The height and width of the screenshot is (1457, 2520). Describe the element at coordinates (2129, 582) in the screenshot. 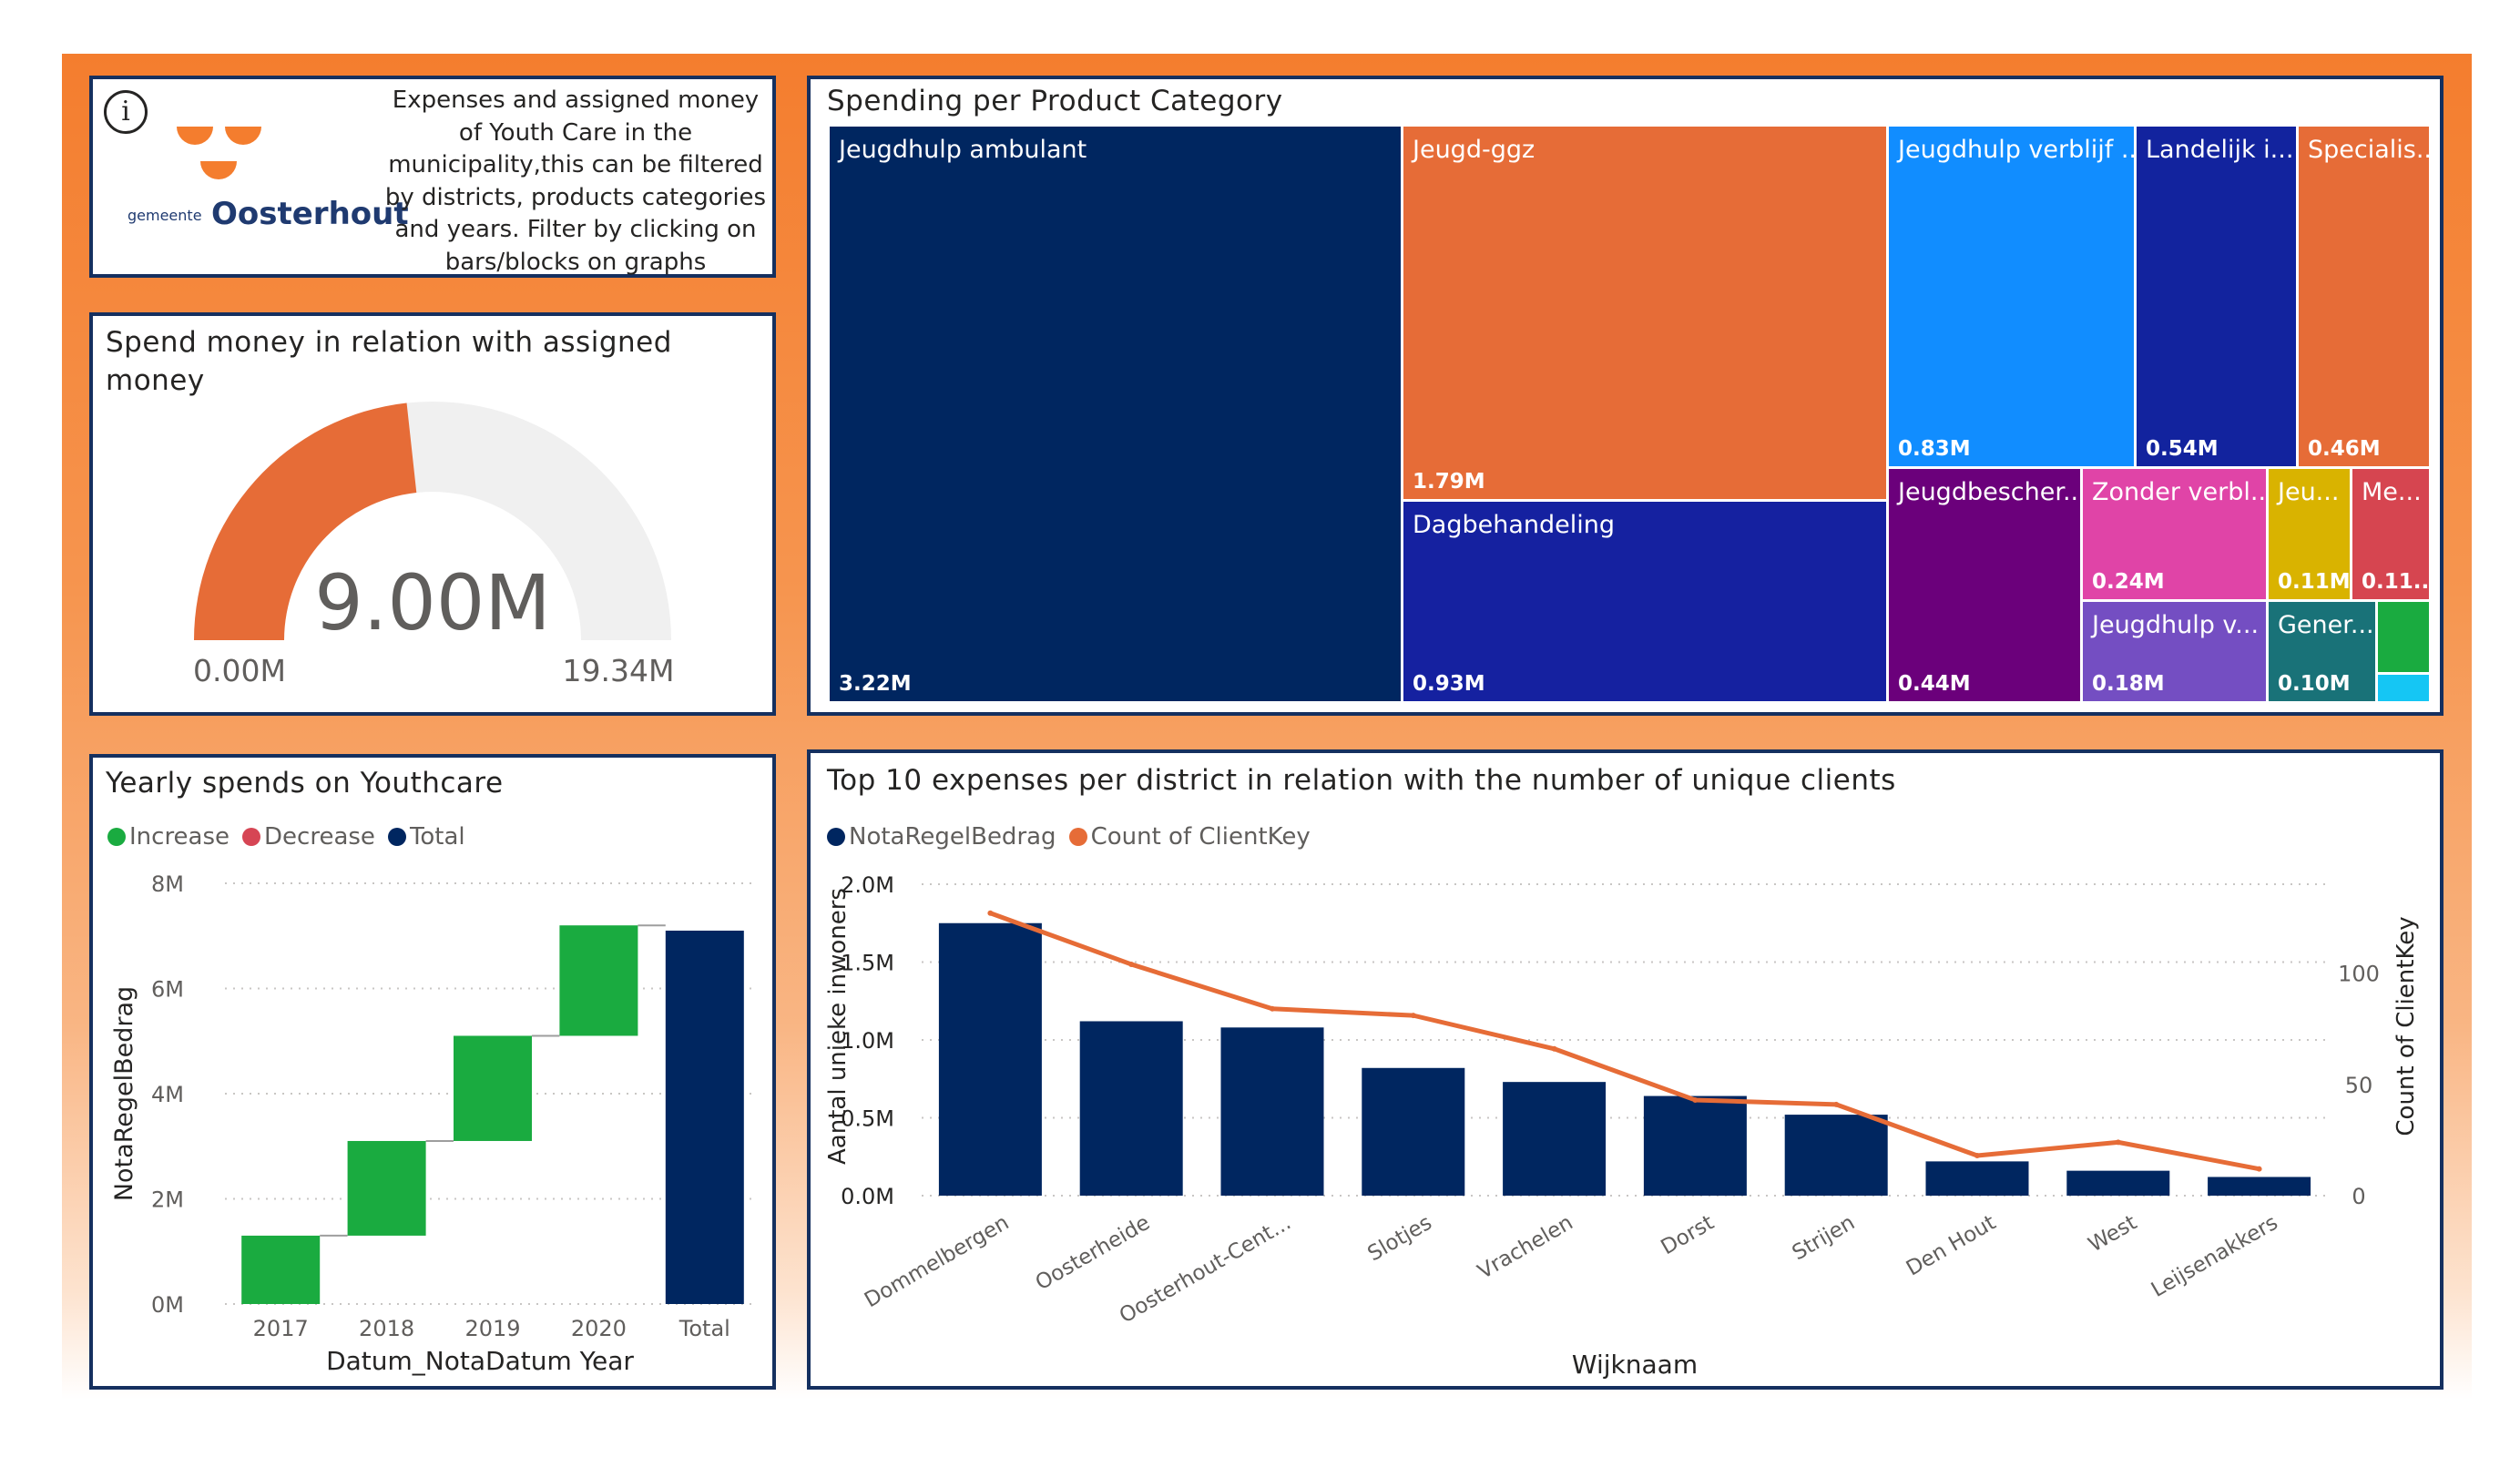

I see `treemap-cell-value: 0.24M` at that location.